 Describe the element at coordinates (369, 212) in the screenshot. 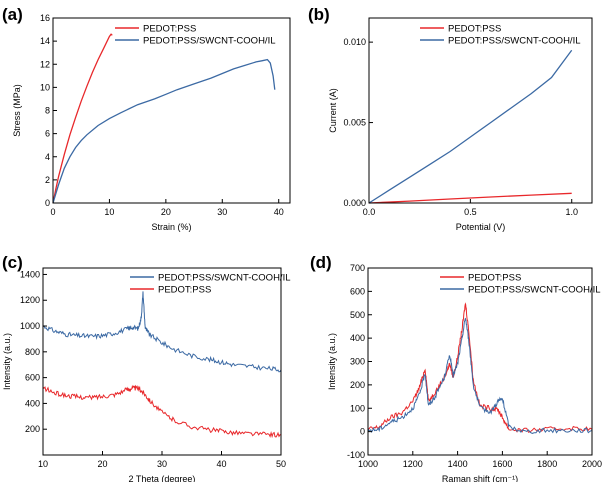

I see `x-tick-label: 0.0` at that location.